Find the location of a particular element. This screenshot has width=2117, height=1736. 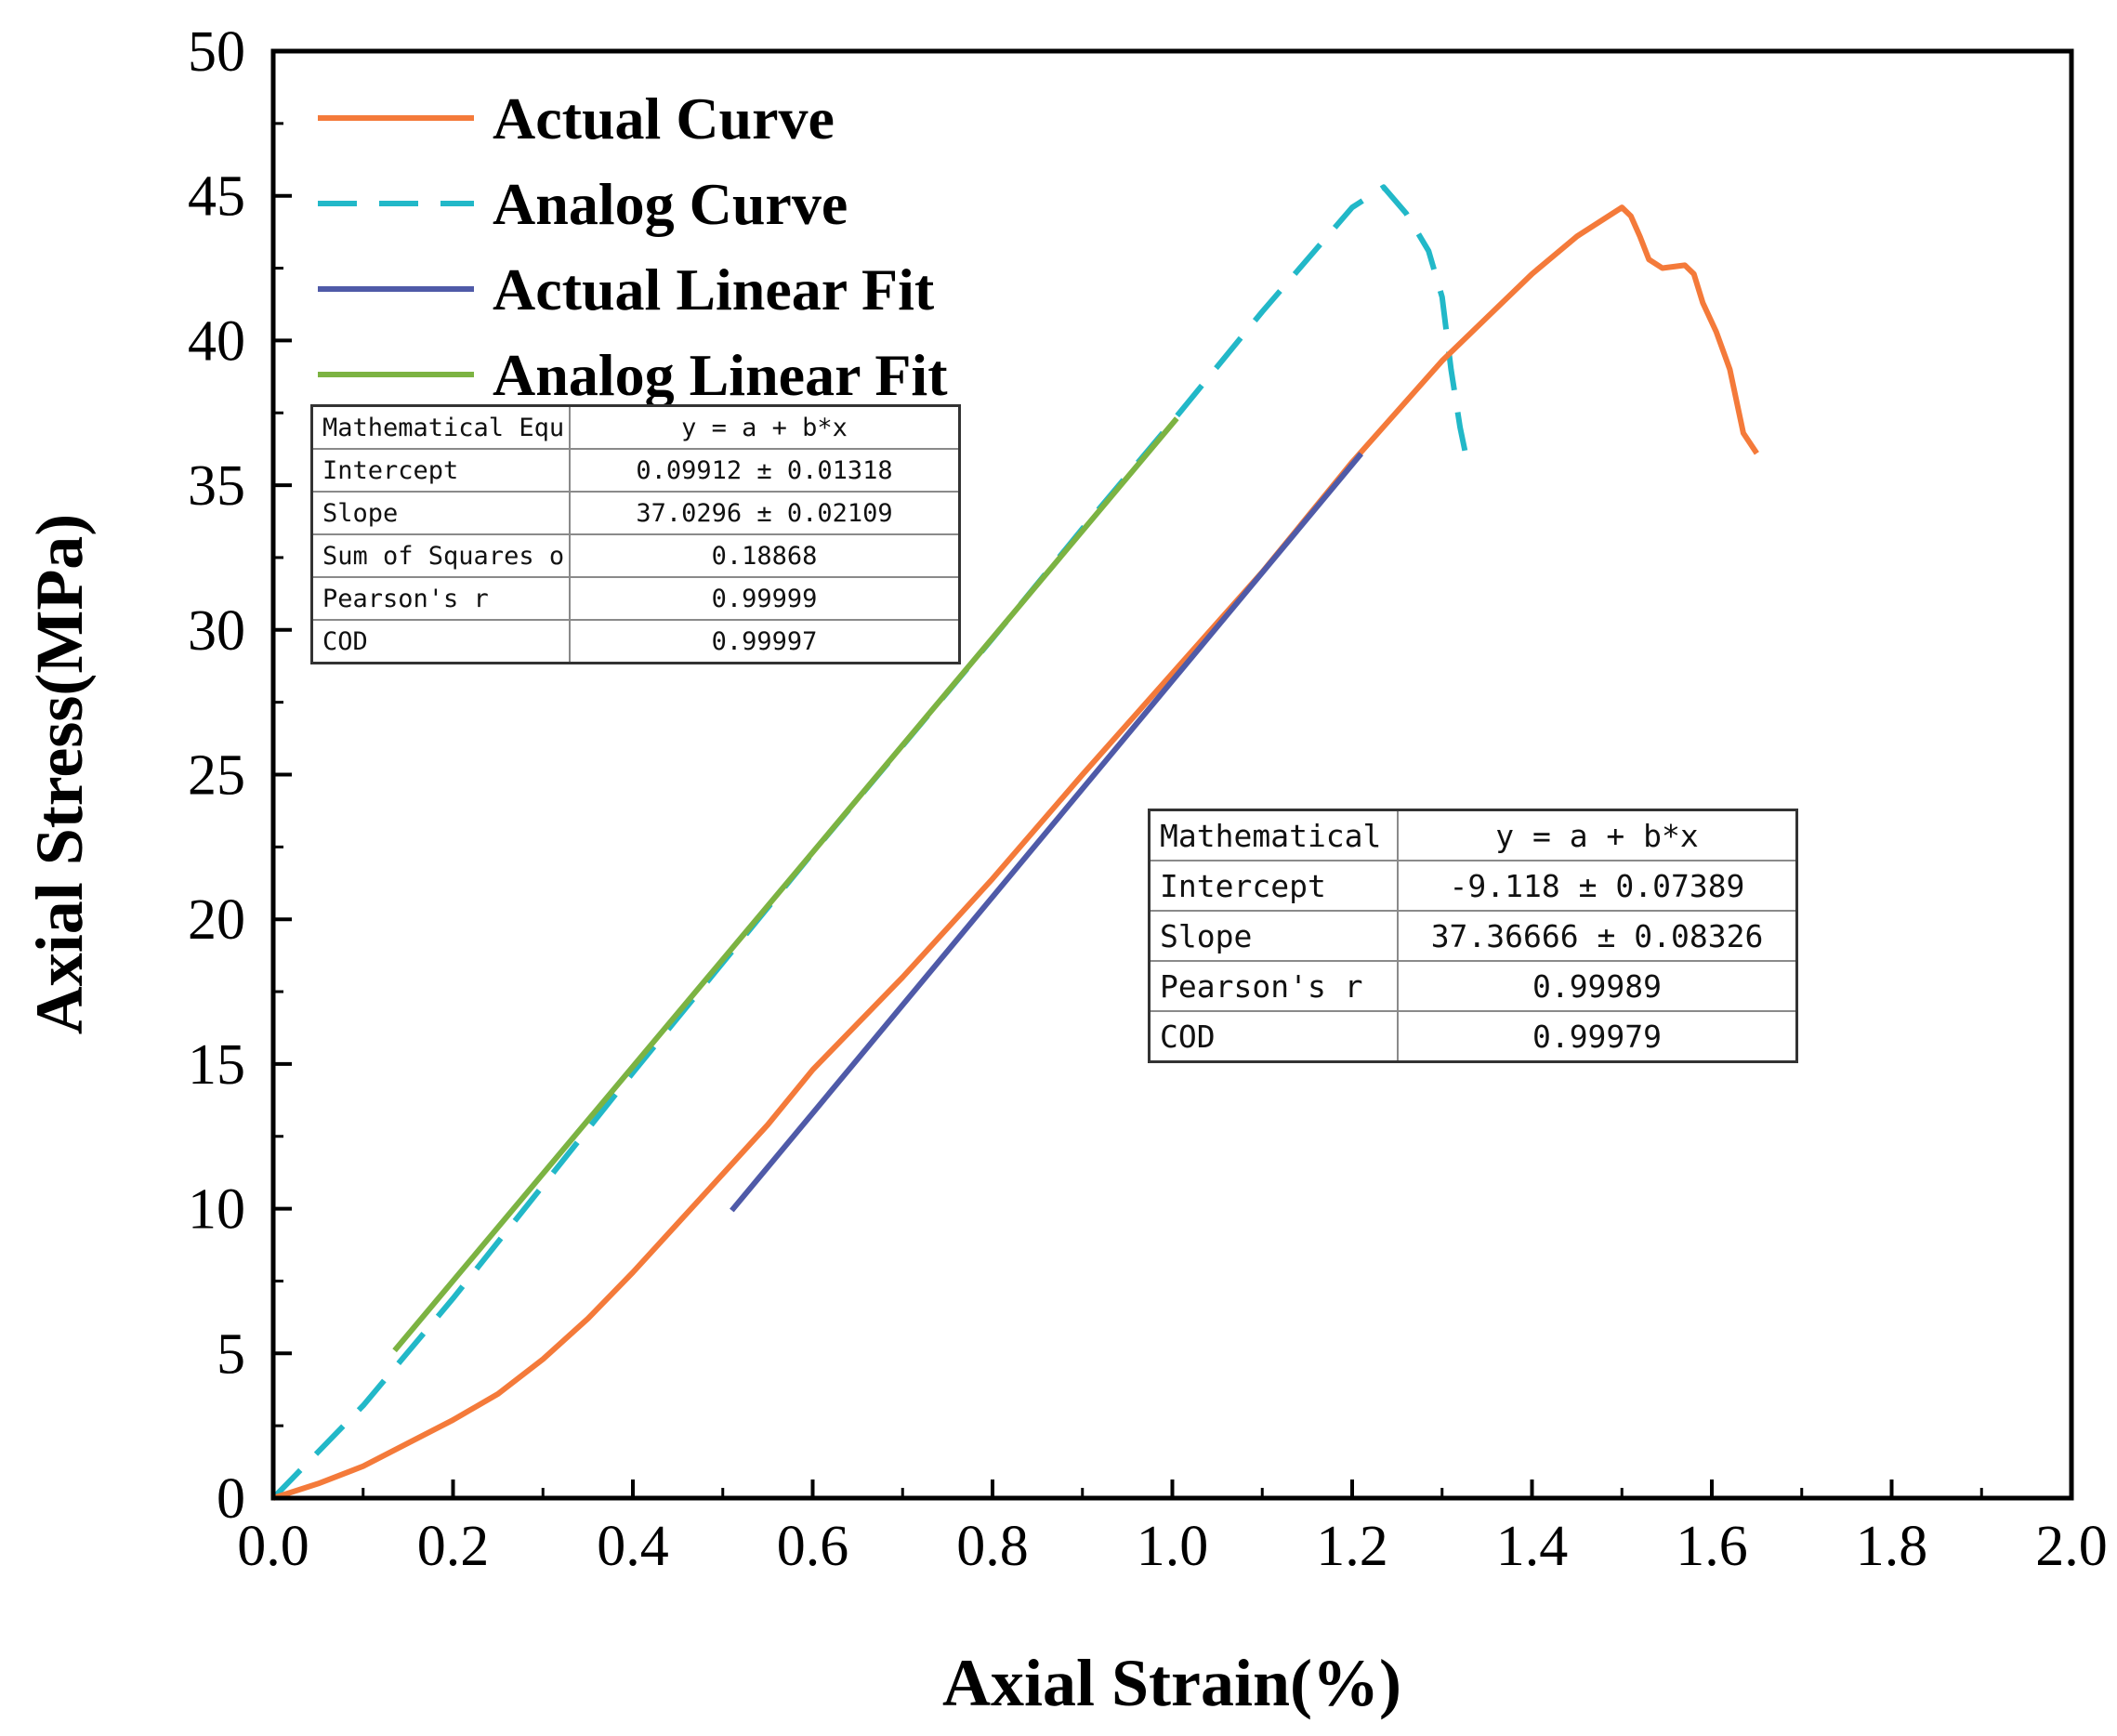

stats-row: Intercept 0.09912 ± 0.01318 is located at coordinates (635, 471).